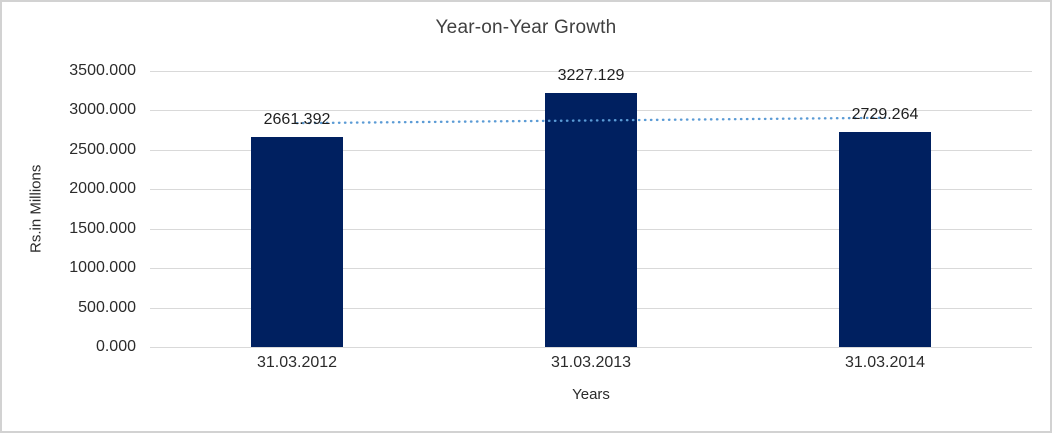 This screenshot has height=433, width=1052. I want to click on bar-31.03.2014, so click(885, 239).